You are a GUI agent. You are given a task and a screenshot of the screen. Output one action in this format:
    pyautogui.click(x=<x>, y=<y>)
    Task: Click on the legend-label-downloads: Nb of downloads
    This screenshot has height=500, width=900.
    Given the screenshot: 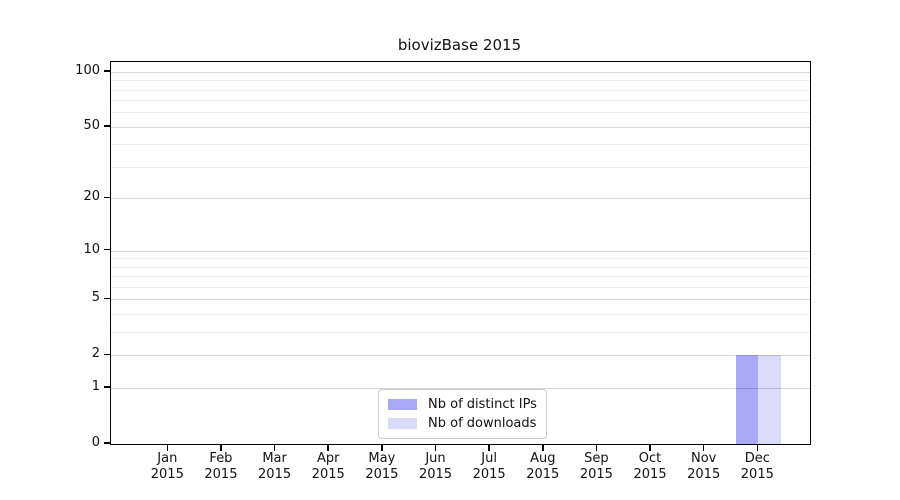 What is the action you would take?
    pyautogui.click(x=482, y=423)
    